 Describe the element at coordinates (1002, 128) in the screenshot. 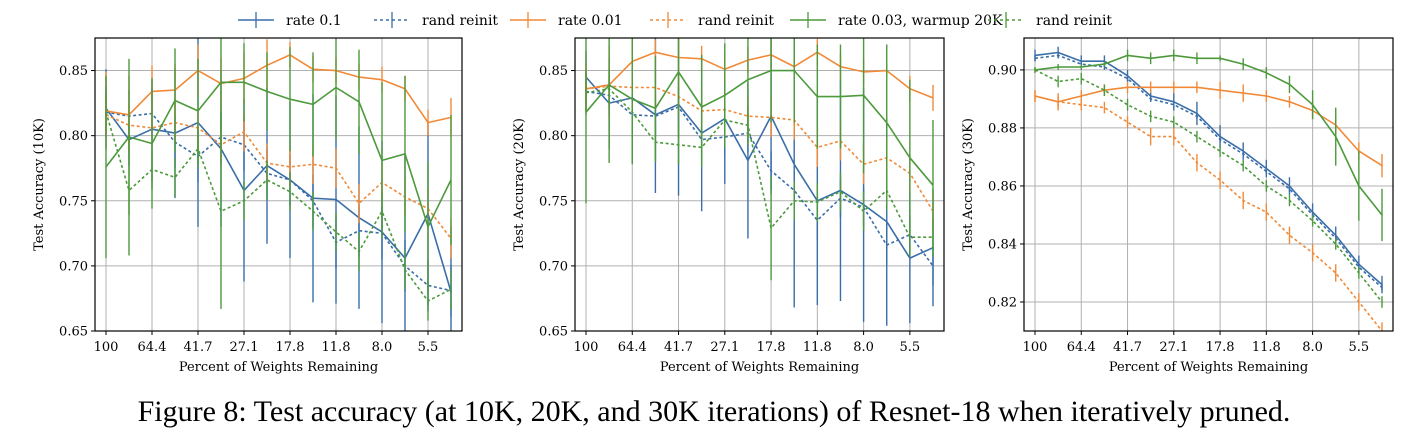

I see `y-tick-label: 0.88` at that location.